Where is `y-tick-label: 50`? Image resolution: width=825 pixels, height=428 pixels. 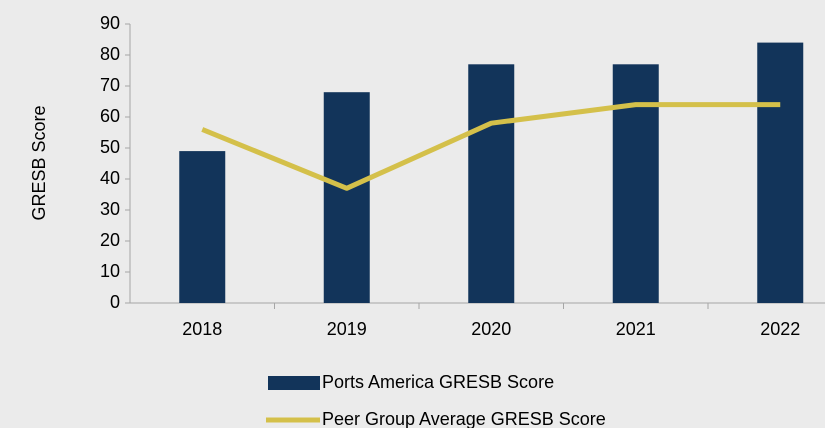 y-tick-label: 50 is located at coordinates (110, 147).